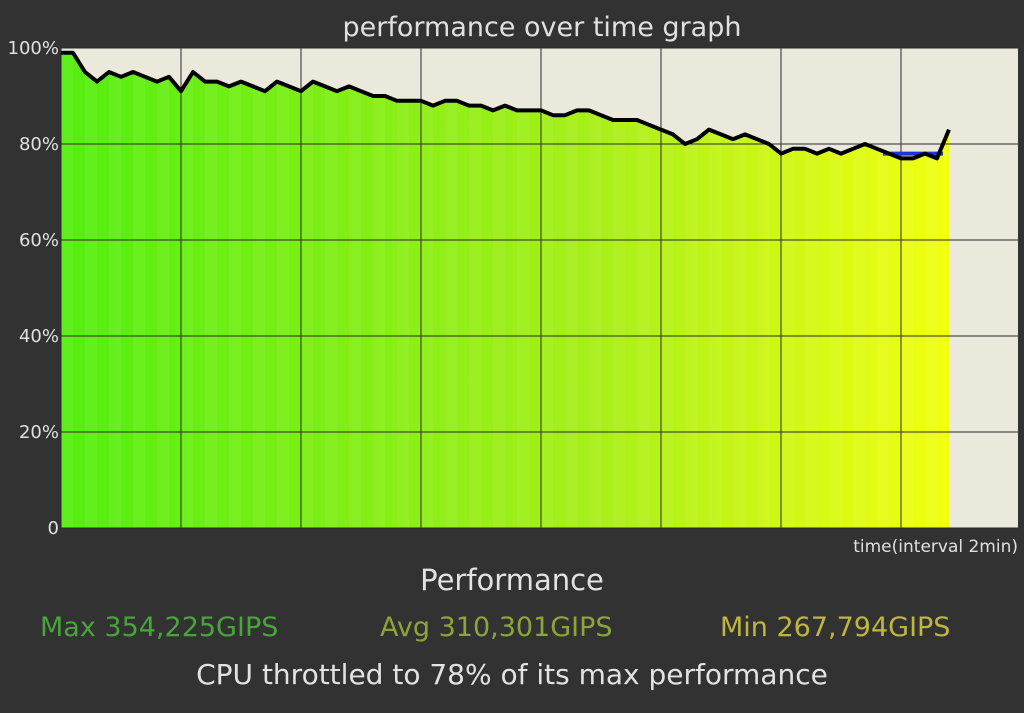 The height and width of the screenshot is (713, 1024). I want to click on y-tick-label: 0, so click(53, 528).